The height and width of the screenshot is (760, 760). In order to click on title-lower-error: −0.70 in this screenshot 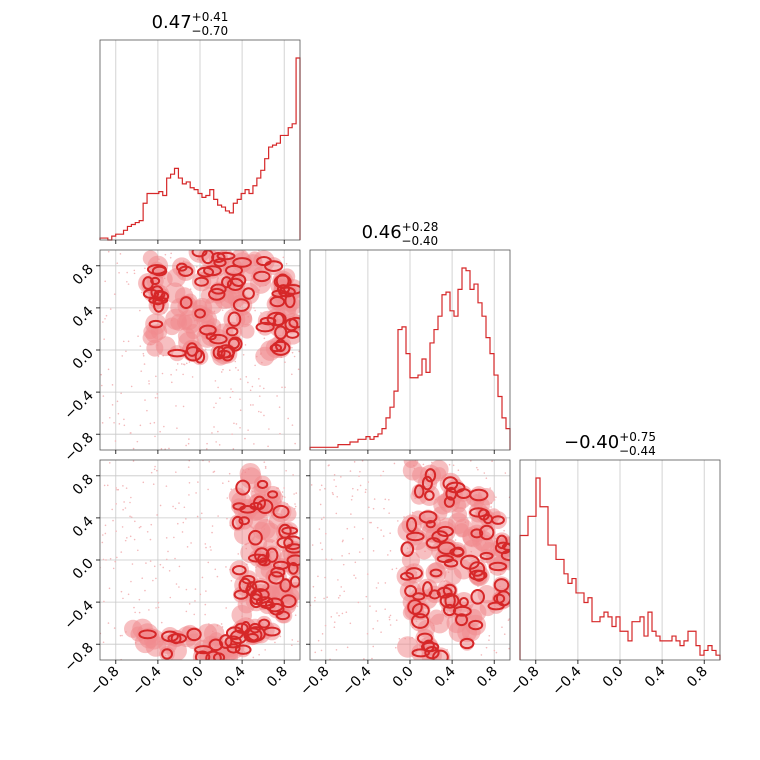, I will do `click(209, 31)`.